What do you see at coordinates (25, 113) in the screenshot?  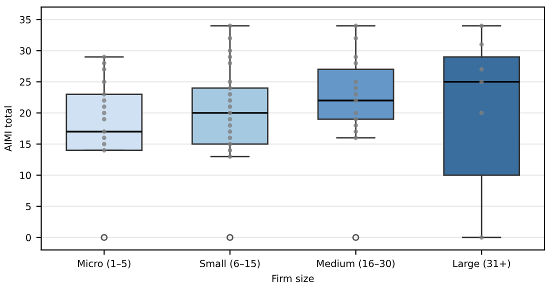 I see `y-tick-label: 20` at bounding box center [25, 113].